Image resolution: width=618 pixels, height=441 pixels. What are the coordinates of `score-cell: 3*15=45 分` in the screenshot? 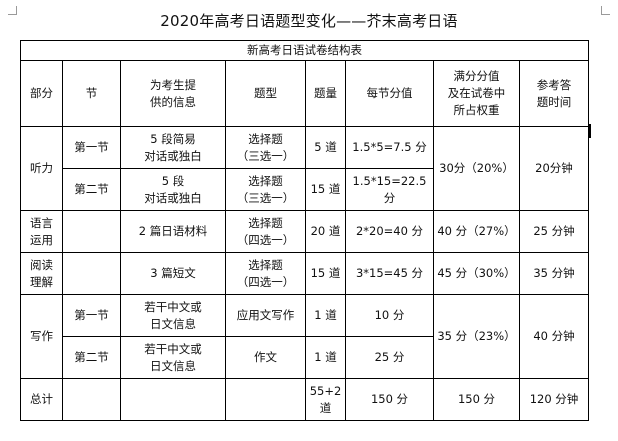 It's located at (389, 273).